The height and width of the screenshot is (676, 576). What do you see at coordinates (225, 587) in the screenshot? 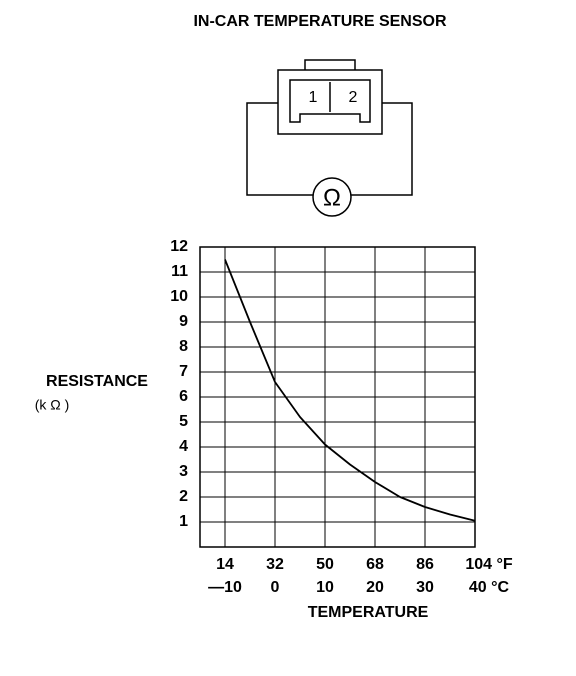
I see `x-tick-label: —10` at bounding box center [225, 587].